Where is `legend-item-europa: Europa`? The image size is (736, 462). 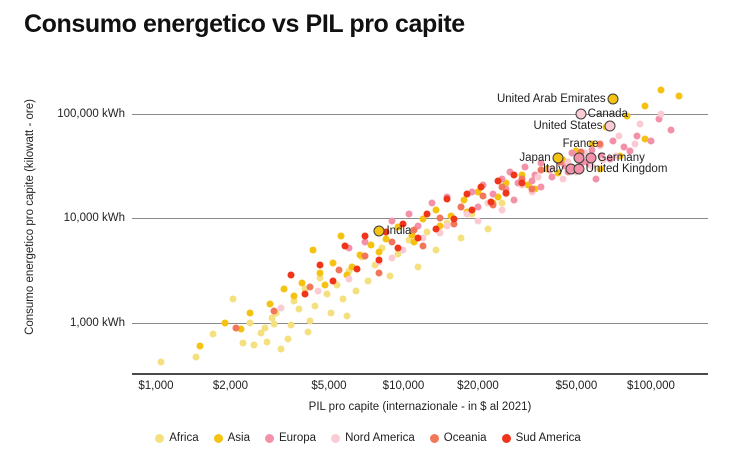 legend-item-europa: Europa is located at coordinates (290, 438).